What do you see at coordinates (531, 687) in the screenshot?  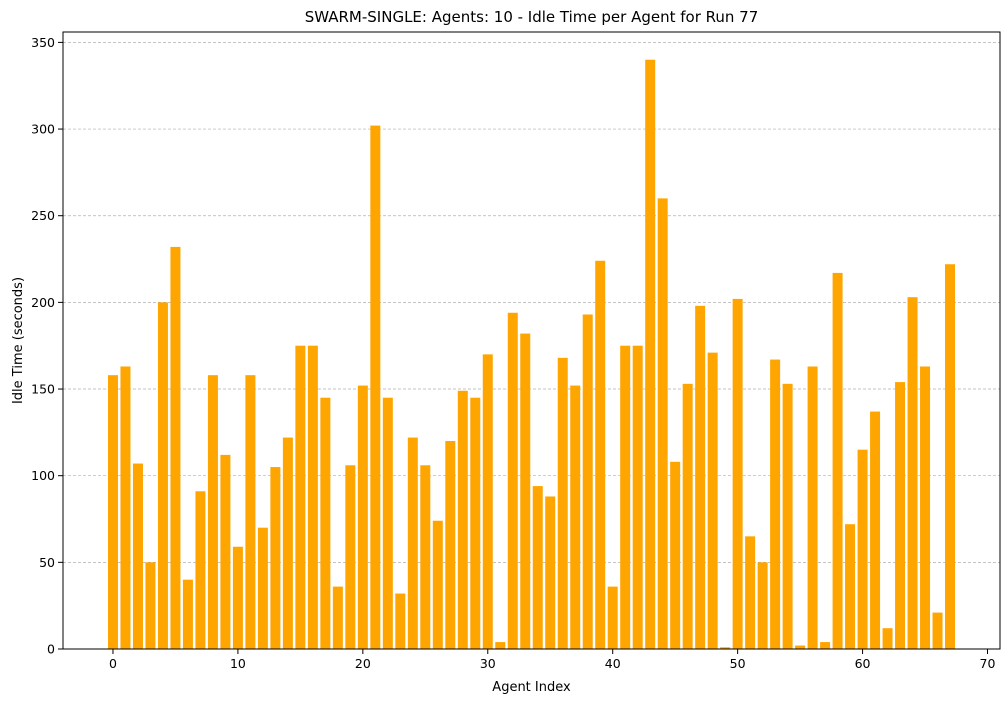 I see `x-axis-label: Agent Index` at bounding box center [531, 687].